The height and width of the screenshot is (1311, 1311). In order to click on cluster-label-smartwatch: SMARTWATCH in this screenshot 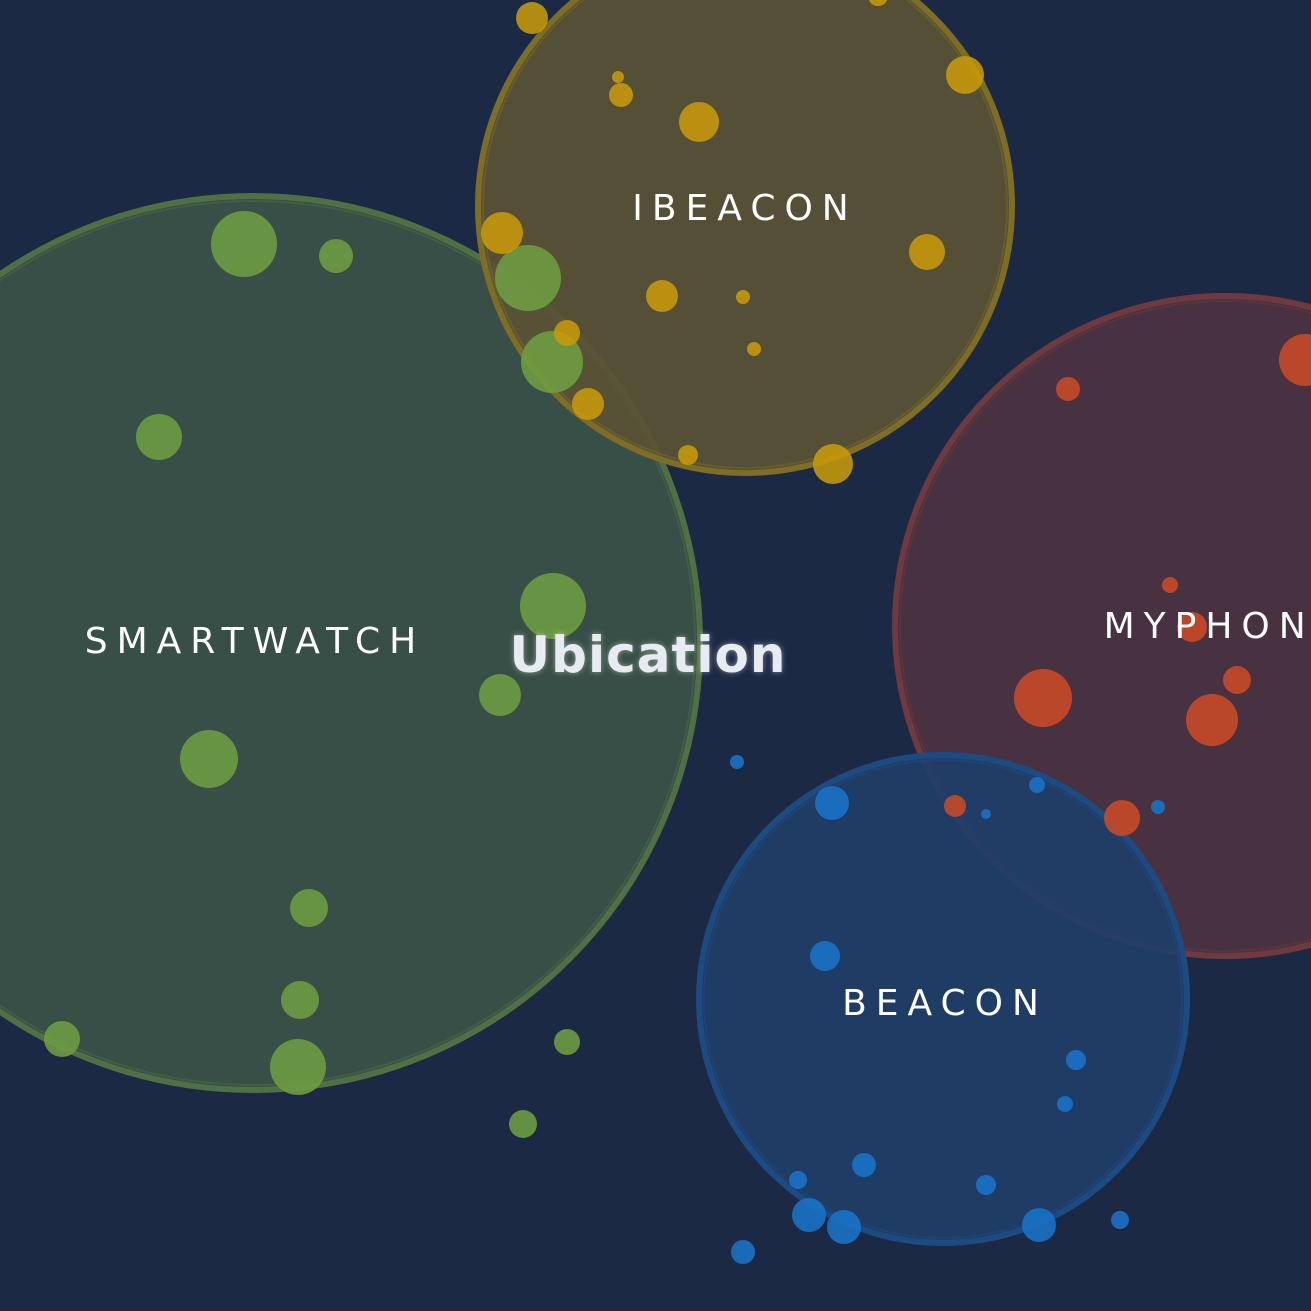, I will do `click(255, 641)`.